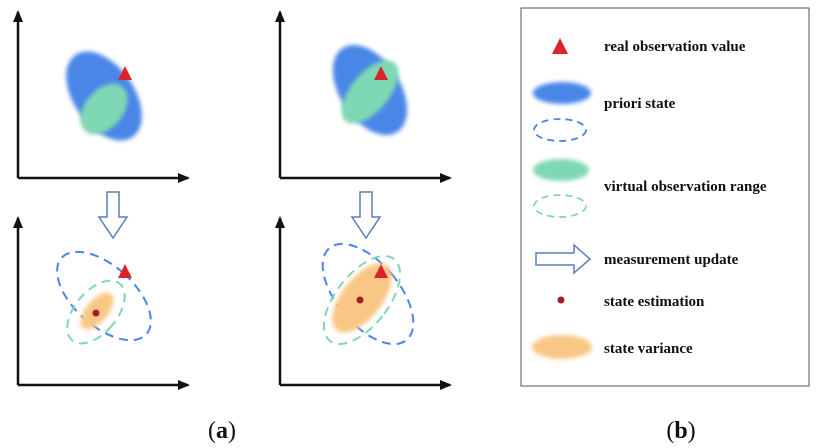 Image resolution: width=816 pixels, height=448 pixels. Describe the element at coordinates (562, 93) in the screenshot. I see `legend-prior-icon` at that location.